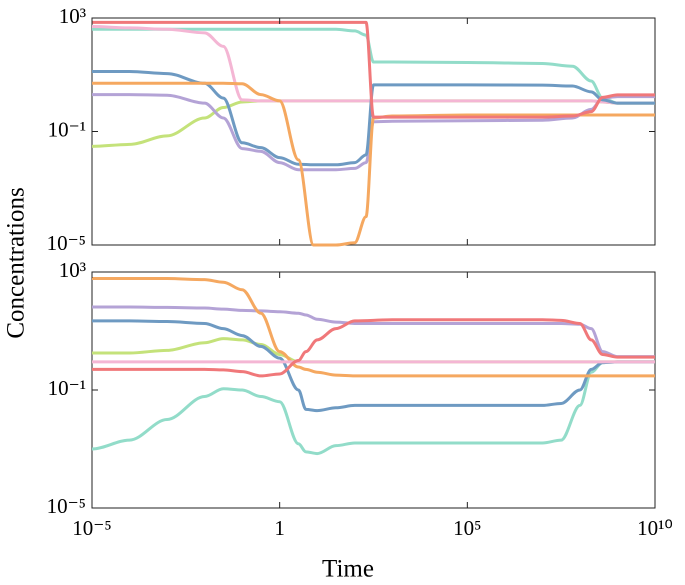 This screenshot has height=585, width=685. Describe the element at coordinates (348, 569) in the screenshot. I see `x-axis-label: Time` at that location.